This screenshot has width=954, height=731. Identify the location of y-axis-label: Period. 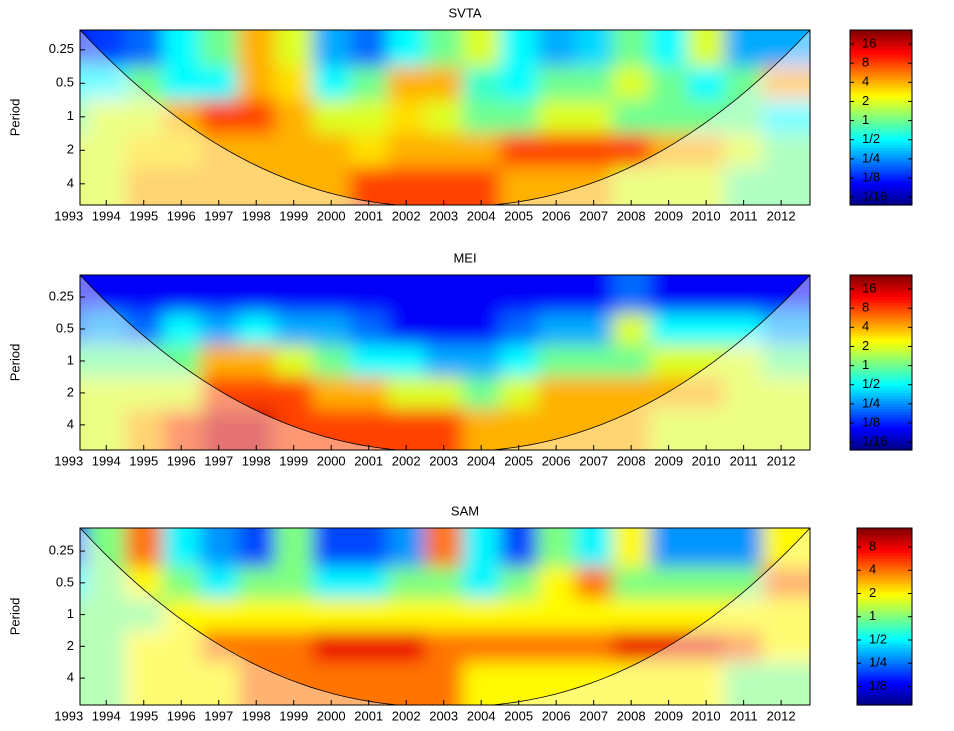
(14, 617).